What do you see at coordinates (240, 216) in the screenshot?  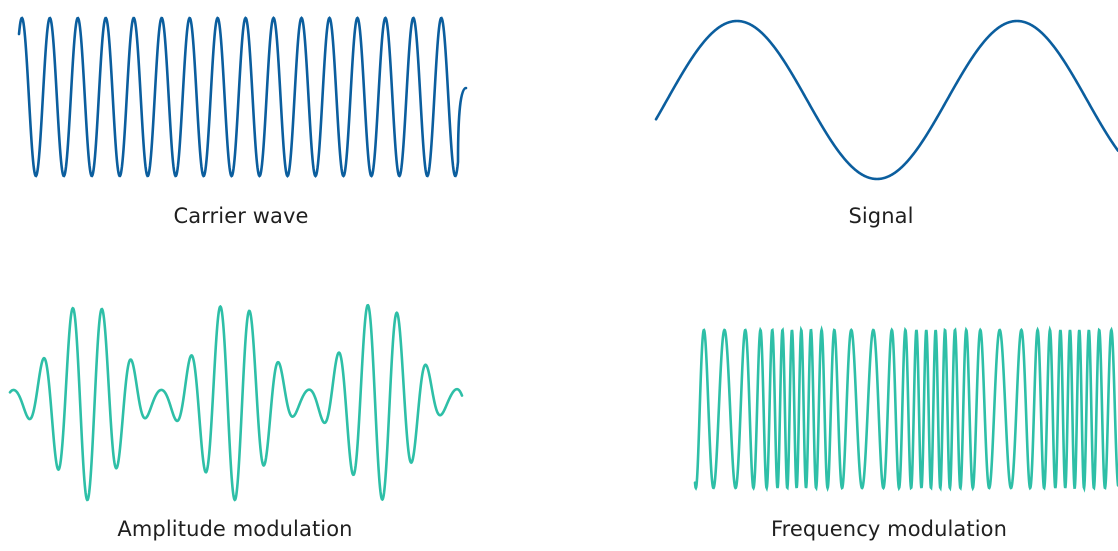 I see `carrier-wave-caption: Carrier wave` at bounding box center [240, 216].